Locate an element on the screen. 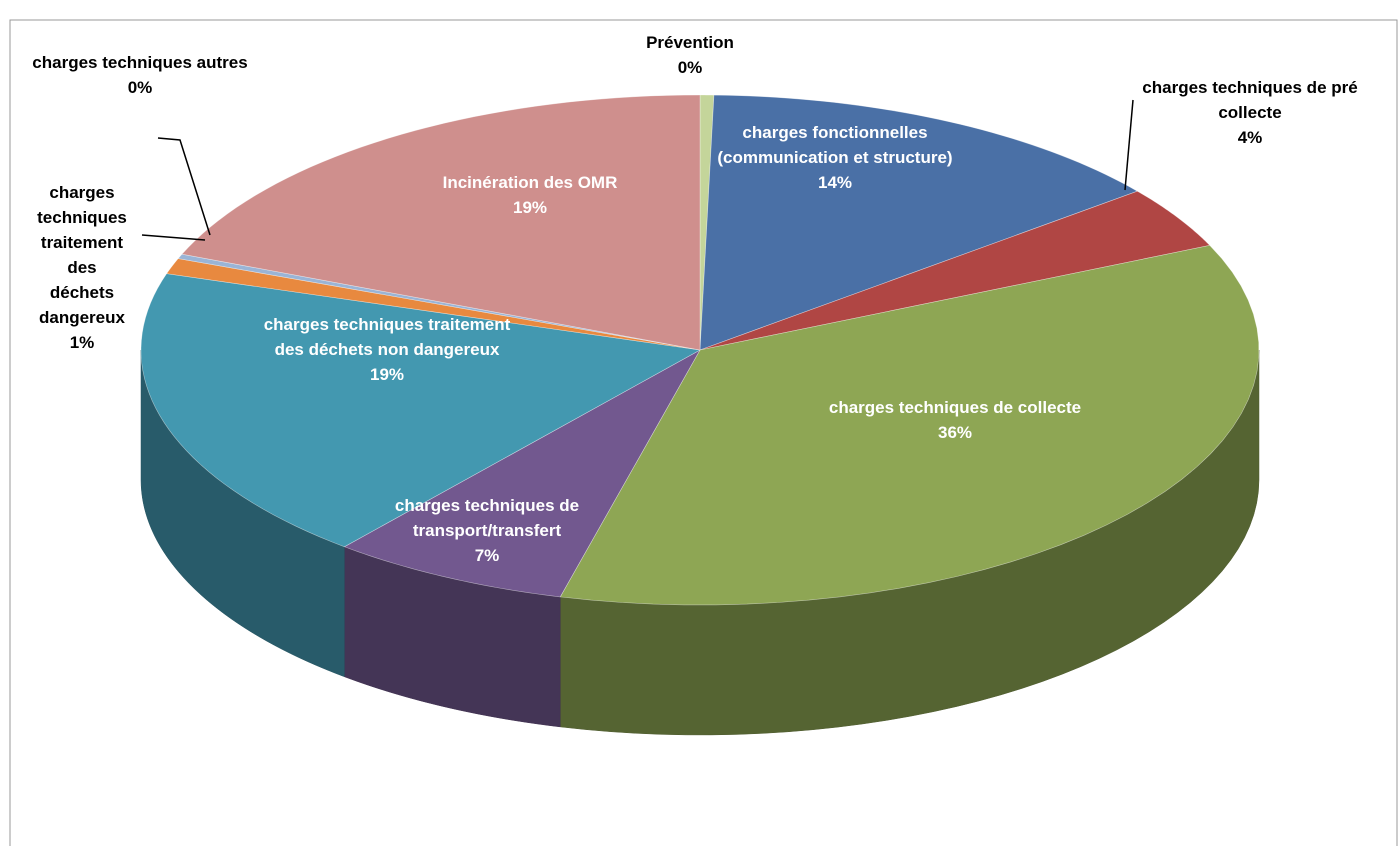 The height and width of the screenshot is (846, 1400). category-label: Prévention is located at coordinates (690, 42).